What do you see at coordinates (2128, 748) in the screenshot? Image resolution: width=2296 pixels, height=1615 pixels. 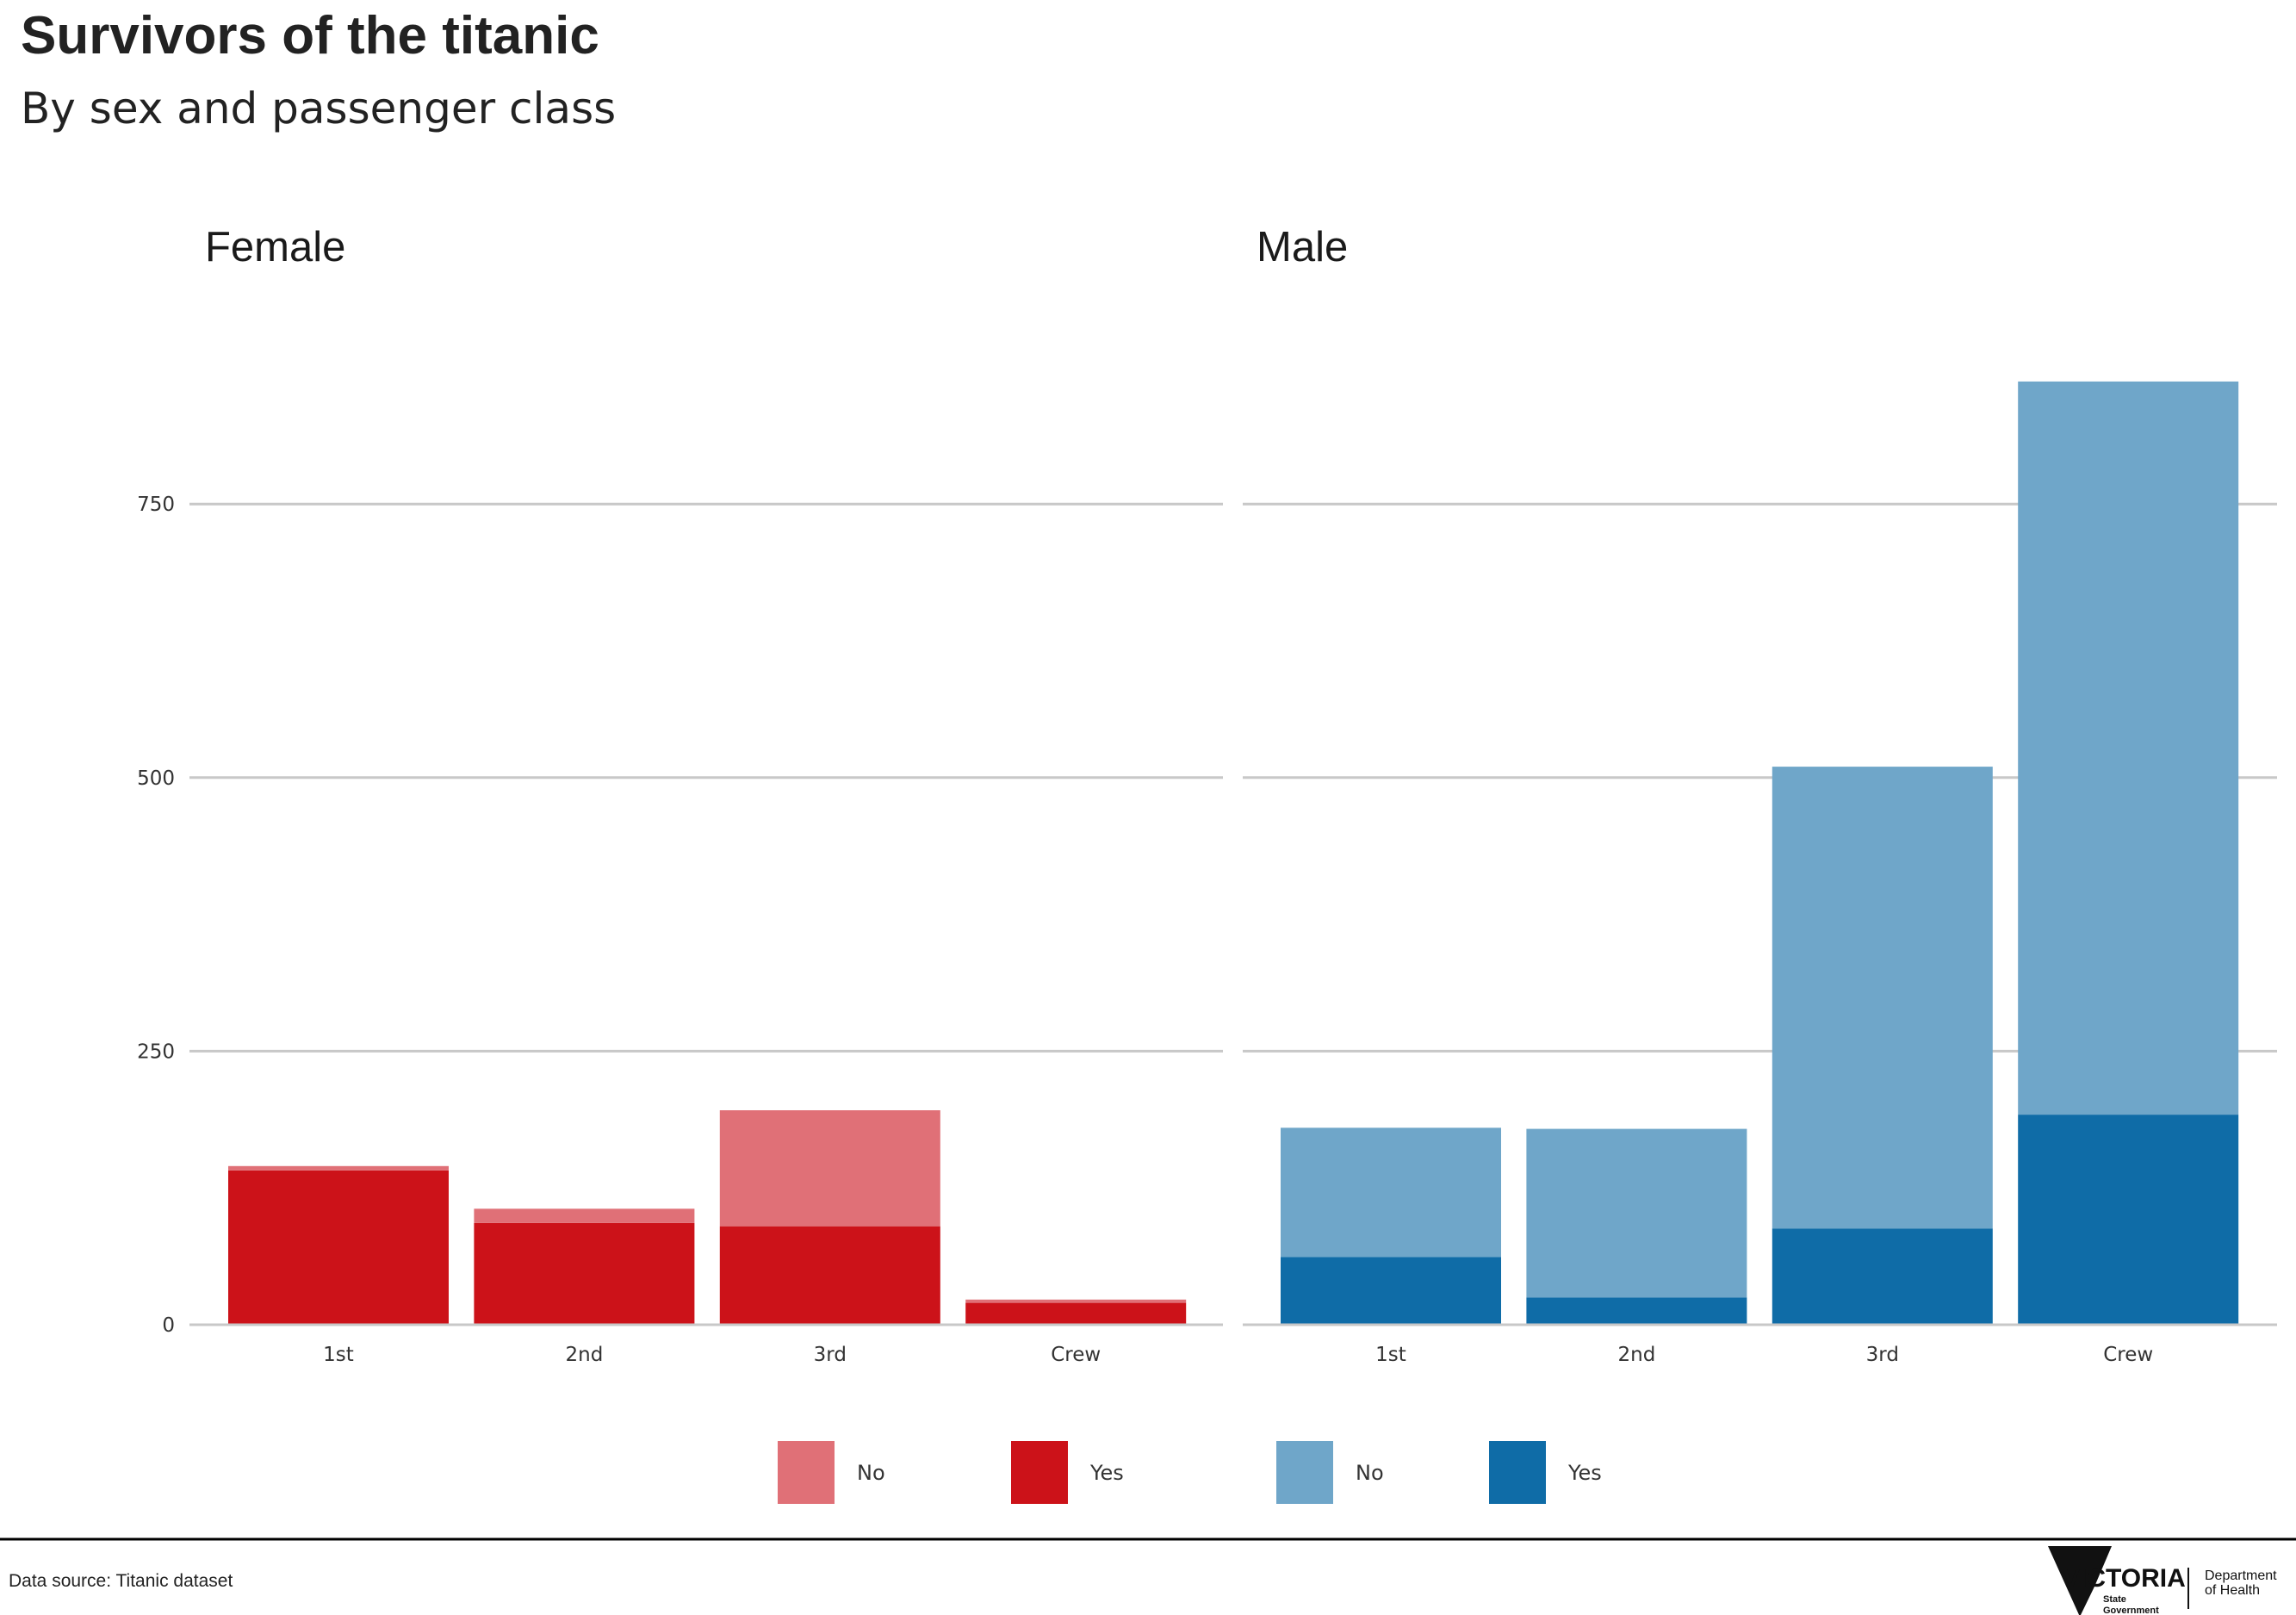 I see `bar-male-crew-no` at bounding box center [2128, 748].